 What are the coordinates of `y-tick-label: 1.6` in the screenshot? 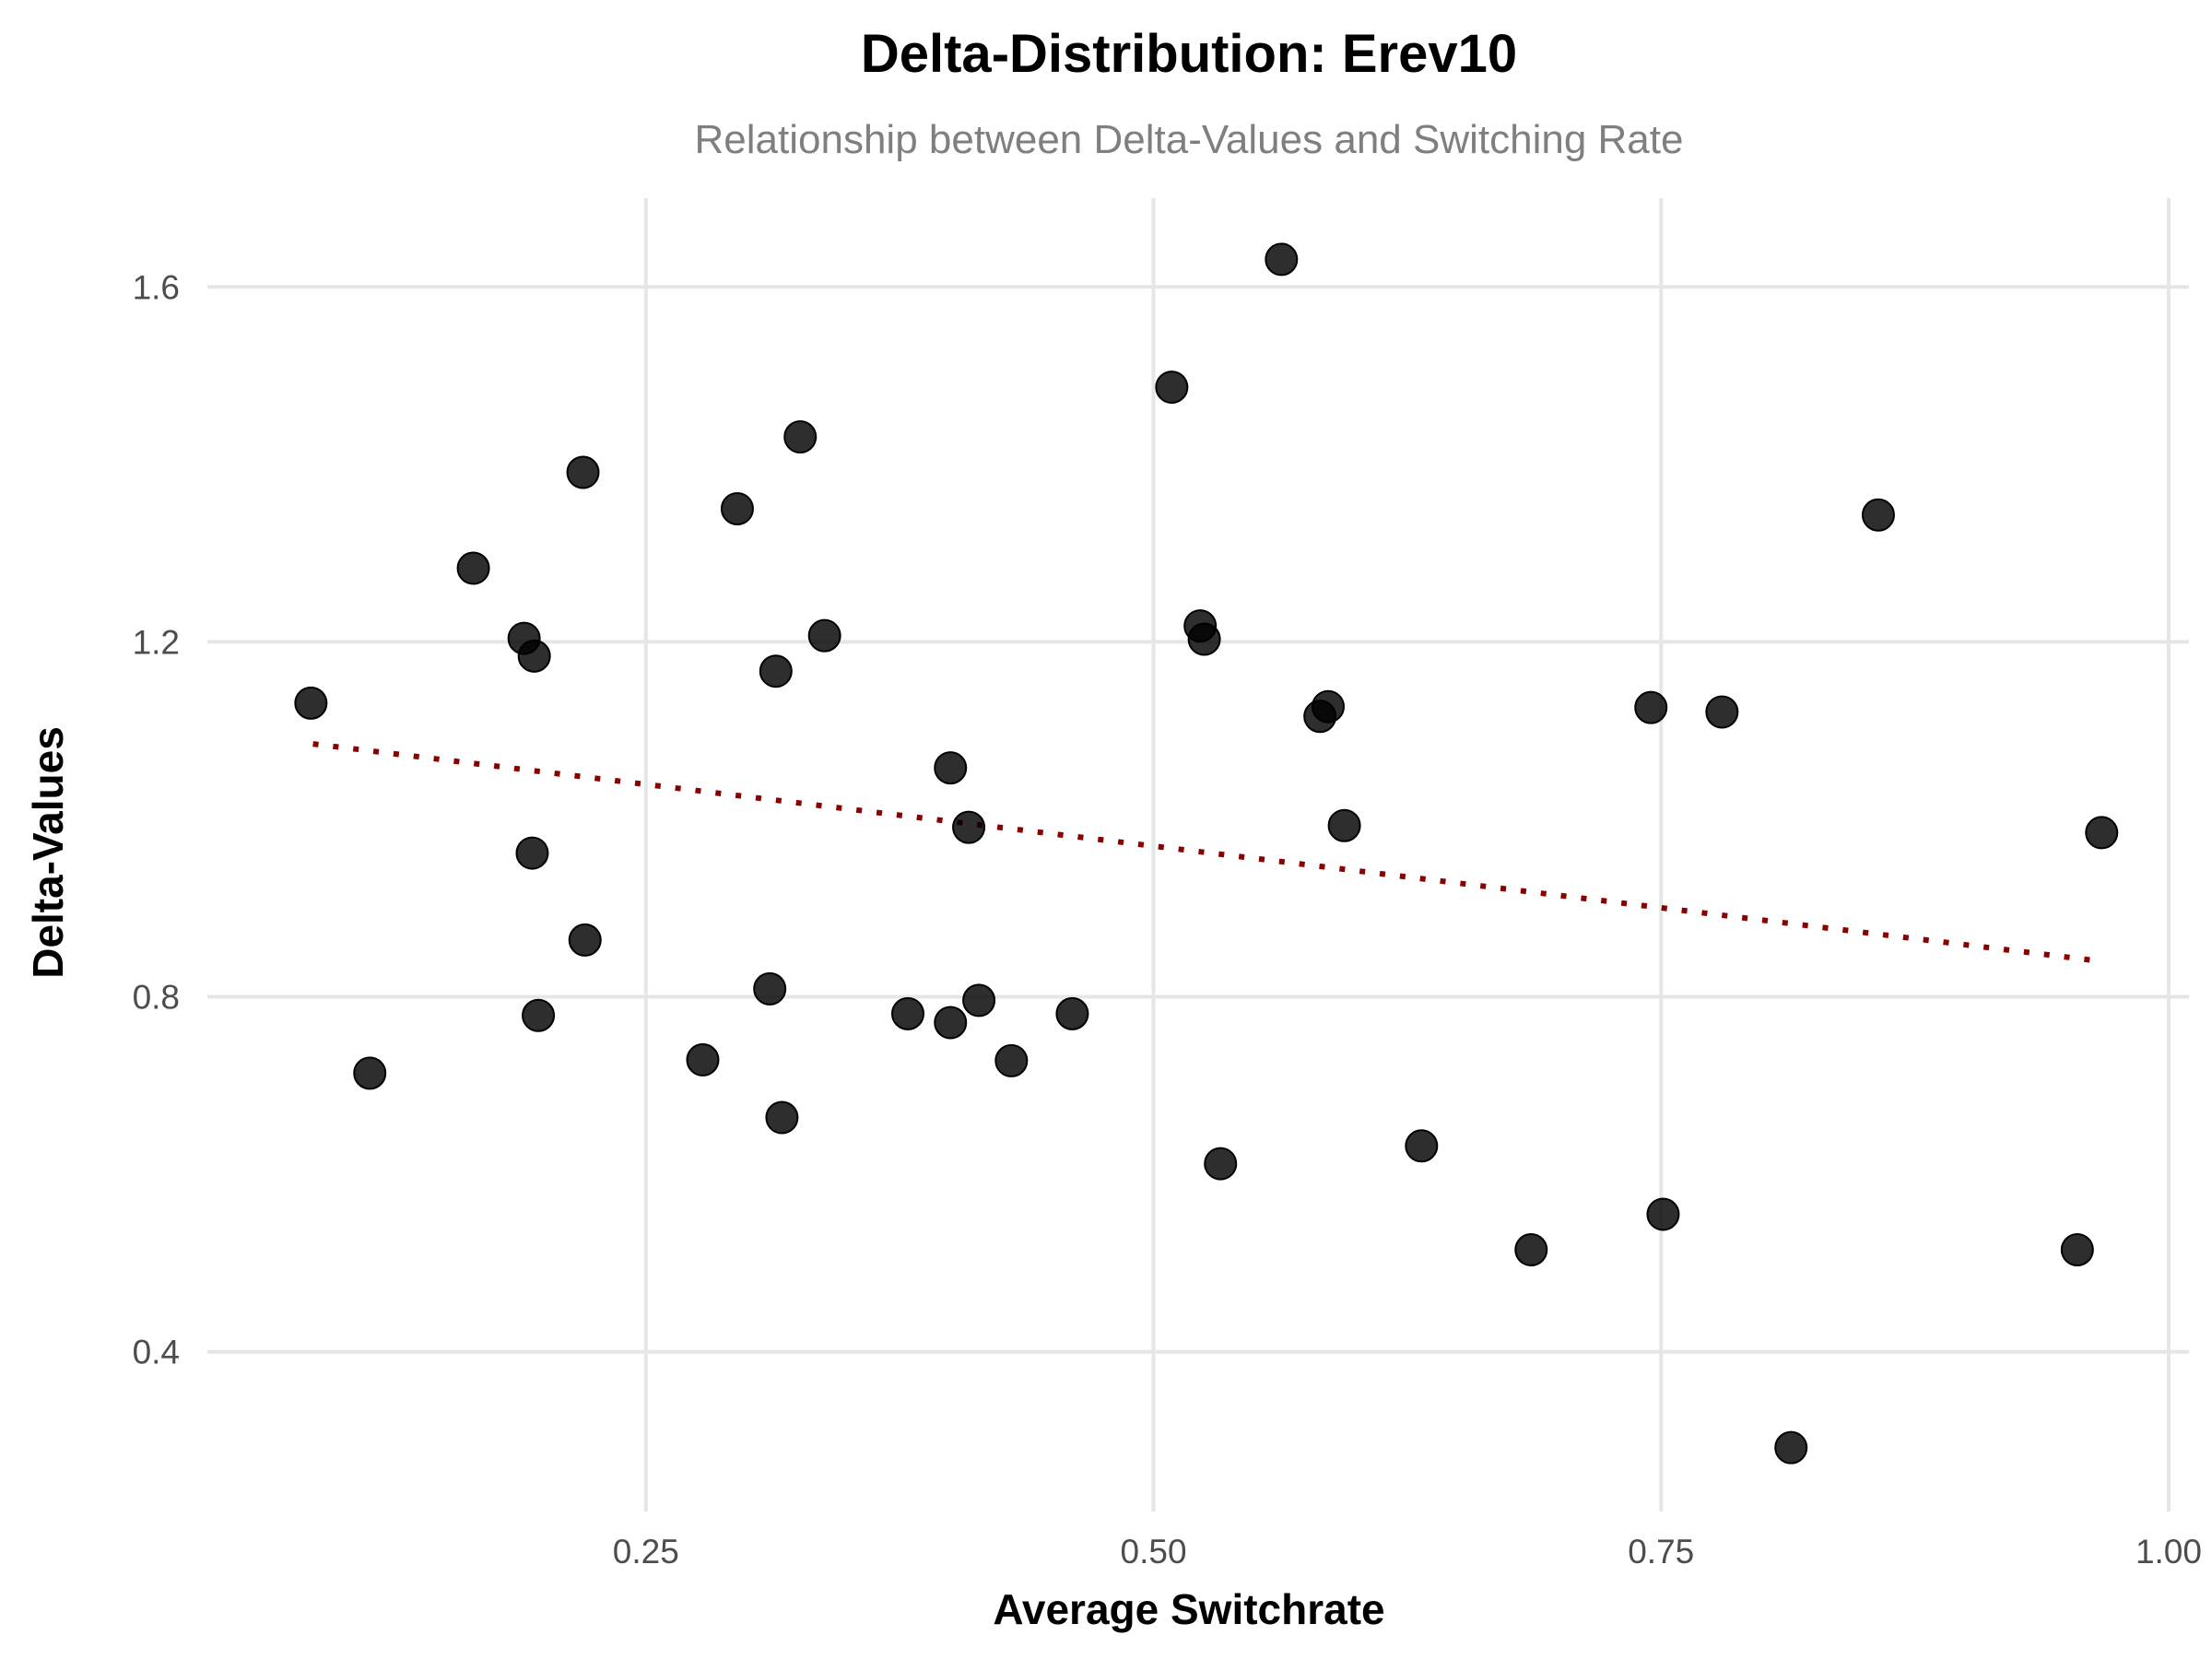 It's located at (156, 287).